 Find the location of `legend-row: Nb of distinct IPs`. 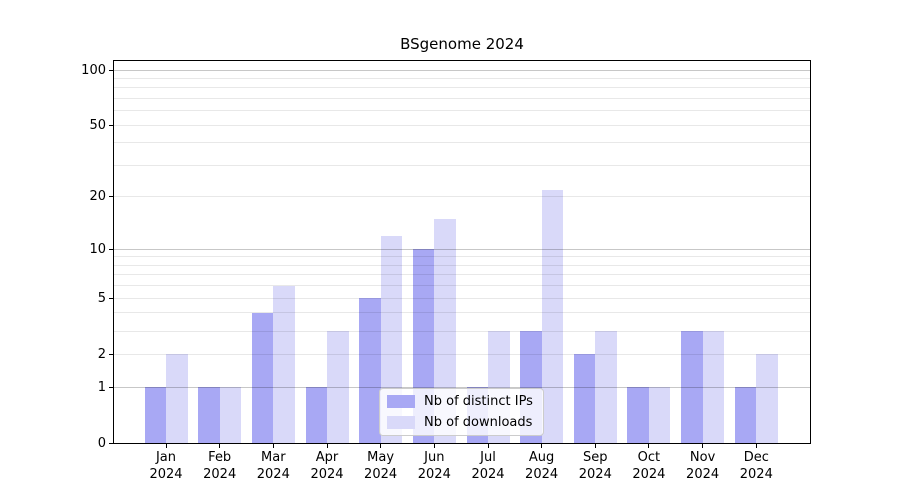

legend-row: Nb of distinct IPs is located at coordinates (461, 402).